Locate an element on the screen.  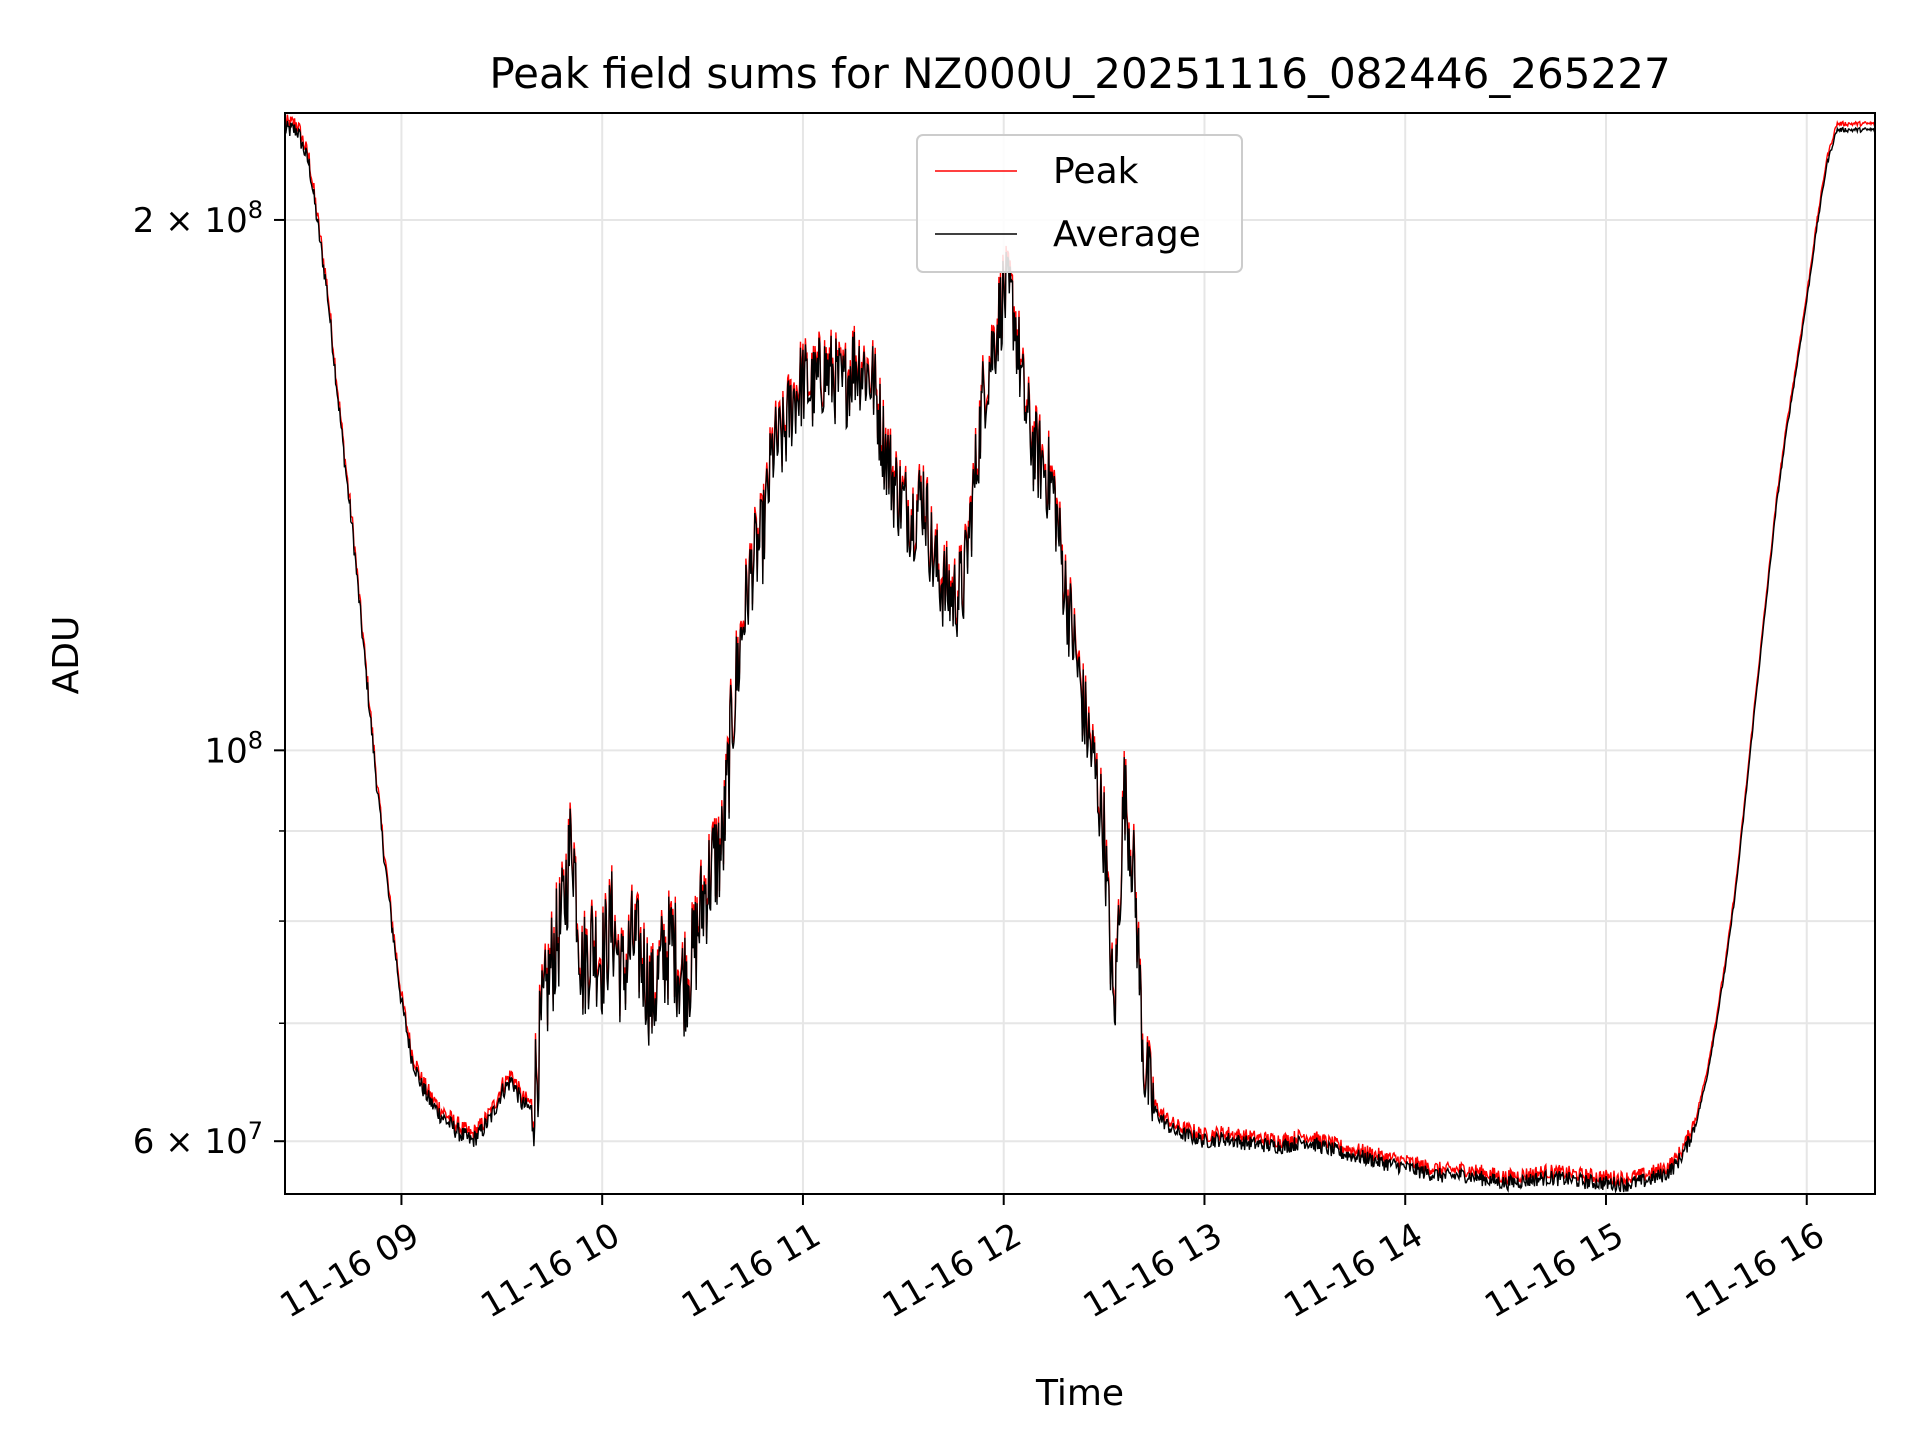
x-tick-label: 11-16 09 is located at coordinates (350, 1270).